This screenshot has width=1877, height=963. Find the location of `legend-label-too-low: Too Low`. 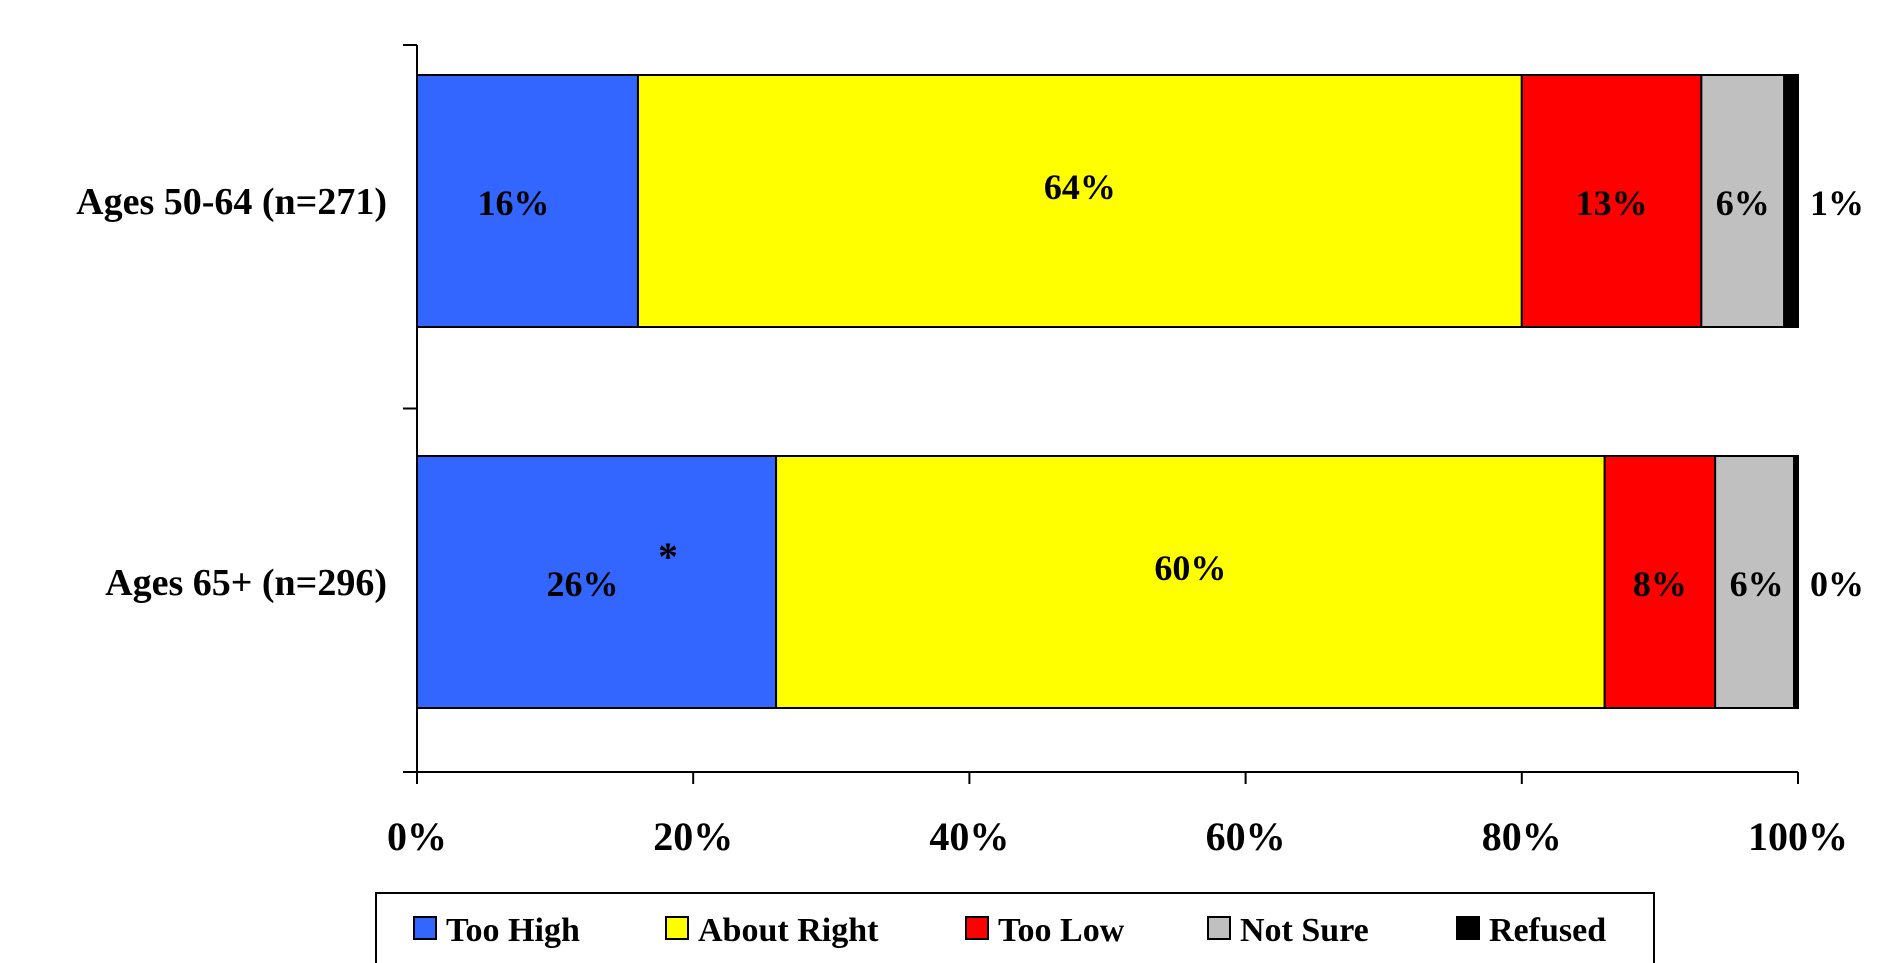

legend-label-too-low: Too Low is located at coordinates (1061, 930).